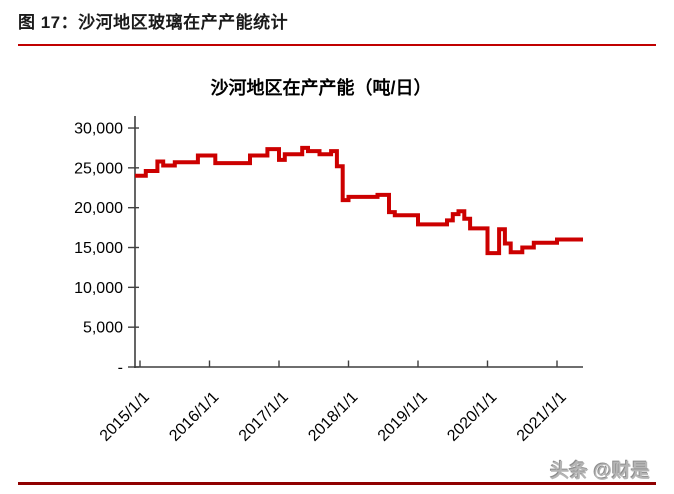 This screenshot has width=674, height=494. Describe the element at coordinates (98, 208) in the screenshot. I see `y-axis-label: 20,000` at that location.